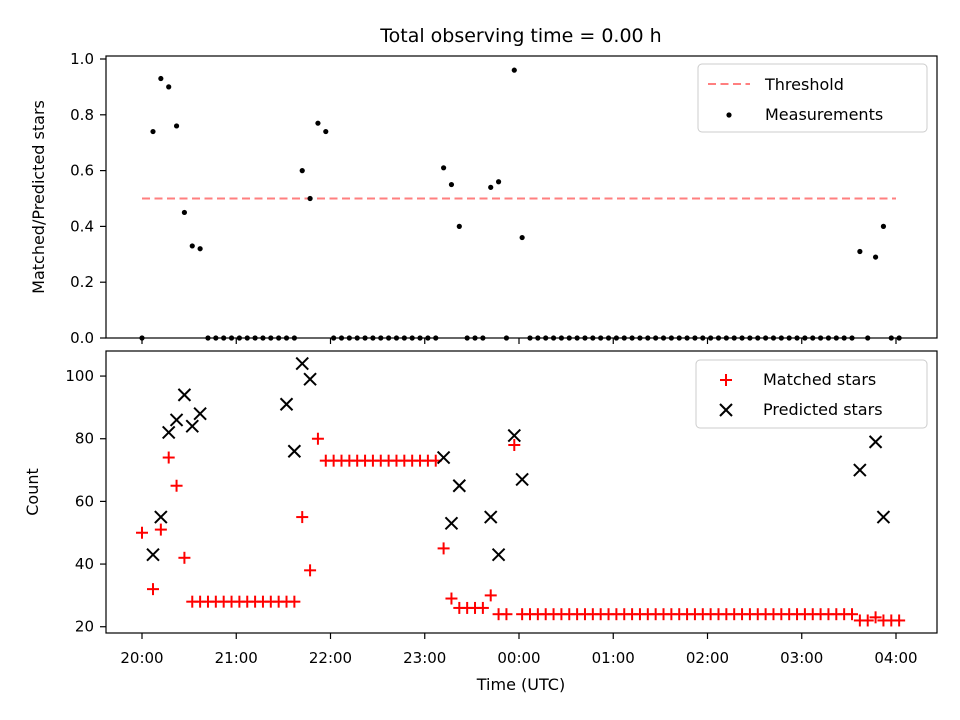 Image resolution: width=960 pixels, height=720 pixels. I want to click on count-x-tick-label: 04:00, so click(895, 658).